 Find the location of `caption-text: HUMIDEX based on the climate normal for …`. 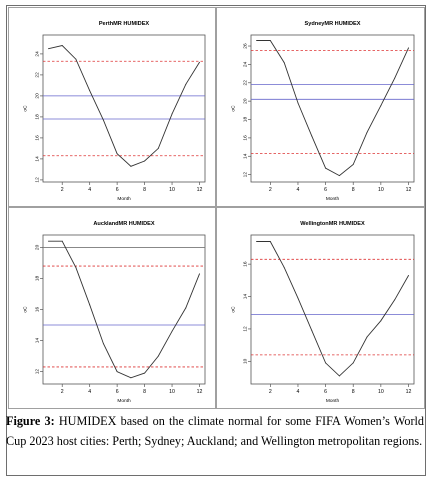

caption-text: HUMIDEX based on the climate normal for … is located at coordinates (215, 431).